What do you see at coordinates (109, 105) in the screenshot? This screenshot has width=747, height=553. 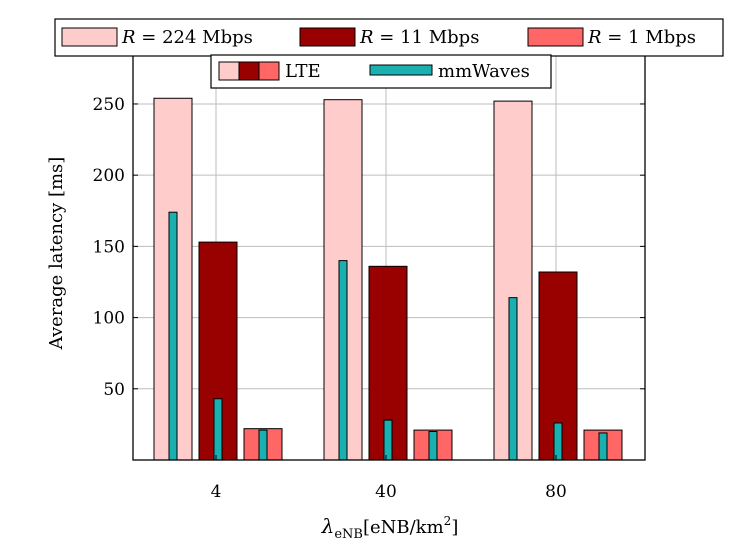 I see `y-tick-label-250: 250` at bounding box center [109, 105].